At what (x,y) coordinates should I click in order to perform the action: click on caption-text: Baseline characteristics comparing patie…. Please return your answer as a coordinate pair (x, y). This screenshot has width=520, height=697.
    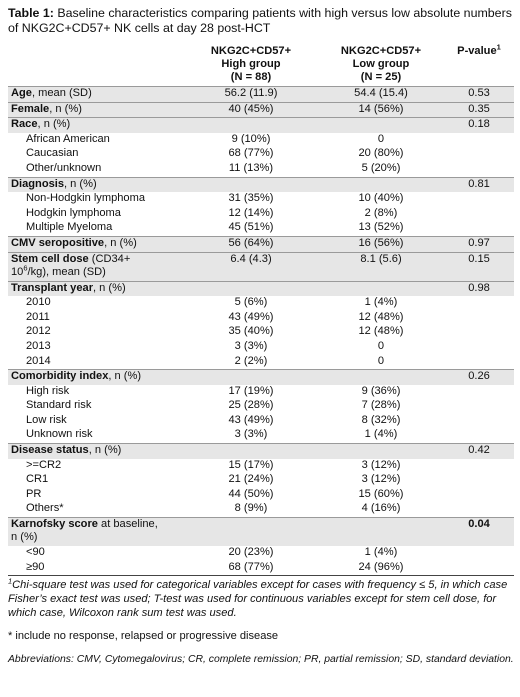
    Looking at the image, I should click on (260, 20).